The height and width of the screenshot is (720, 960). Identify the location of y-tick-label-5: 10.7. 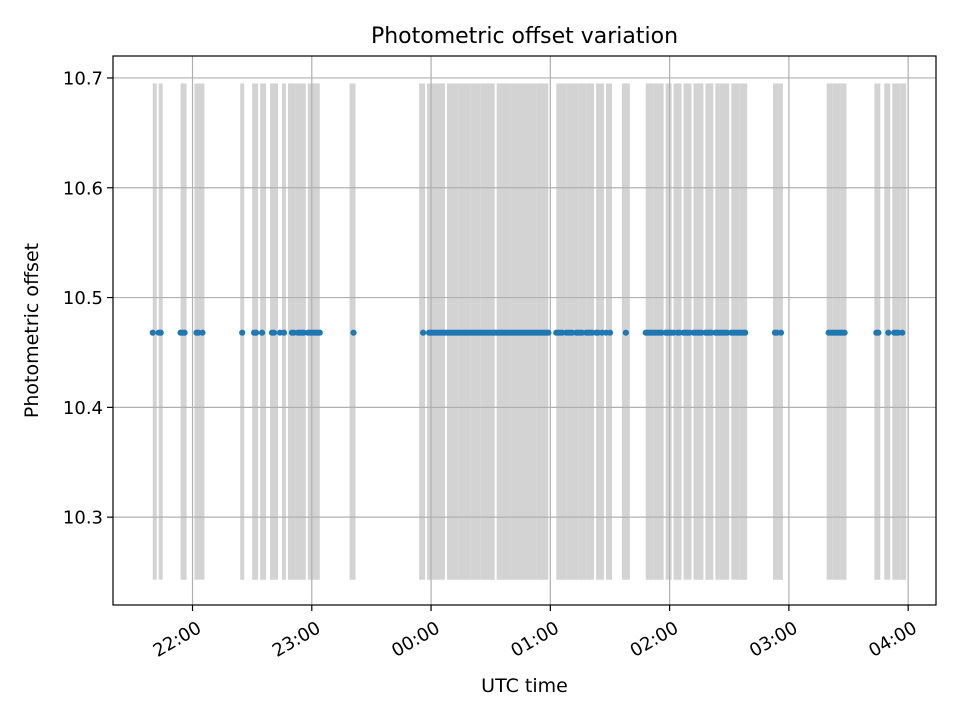
(83, 78).